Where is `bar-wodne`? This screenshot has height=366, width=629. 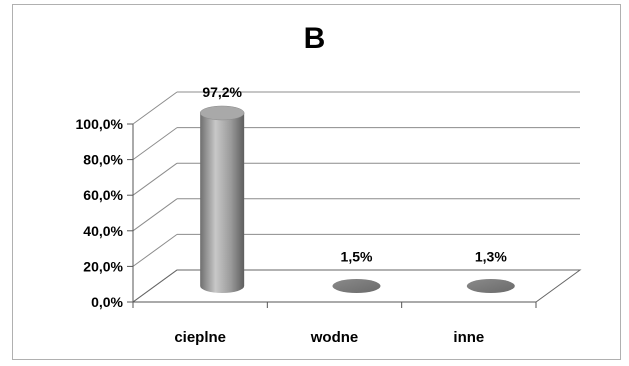 bar-wodne is located at coordinates (356, 286).